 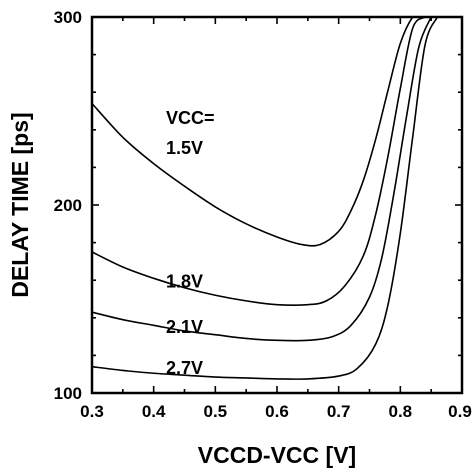 What do you see at coordinates (339, 411) in the screenshot?
I see `x-tick-label: 0.7` at bounding box center [339, 411].